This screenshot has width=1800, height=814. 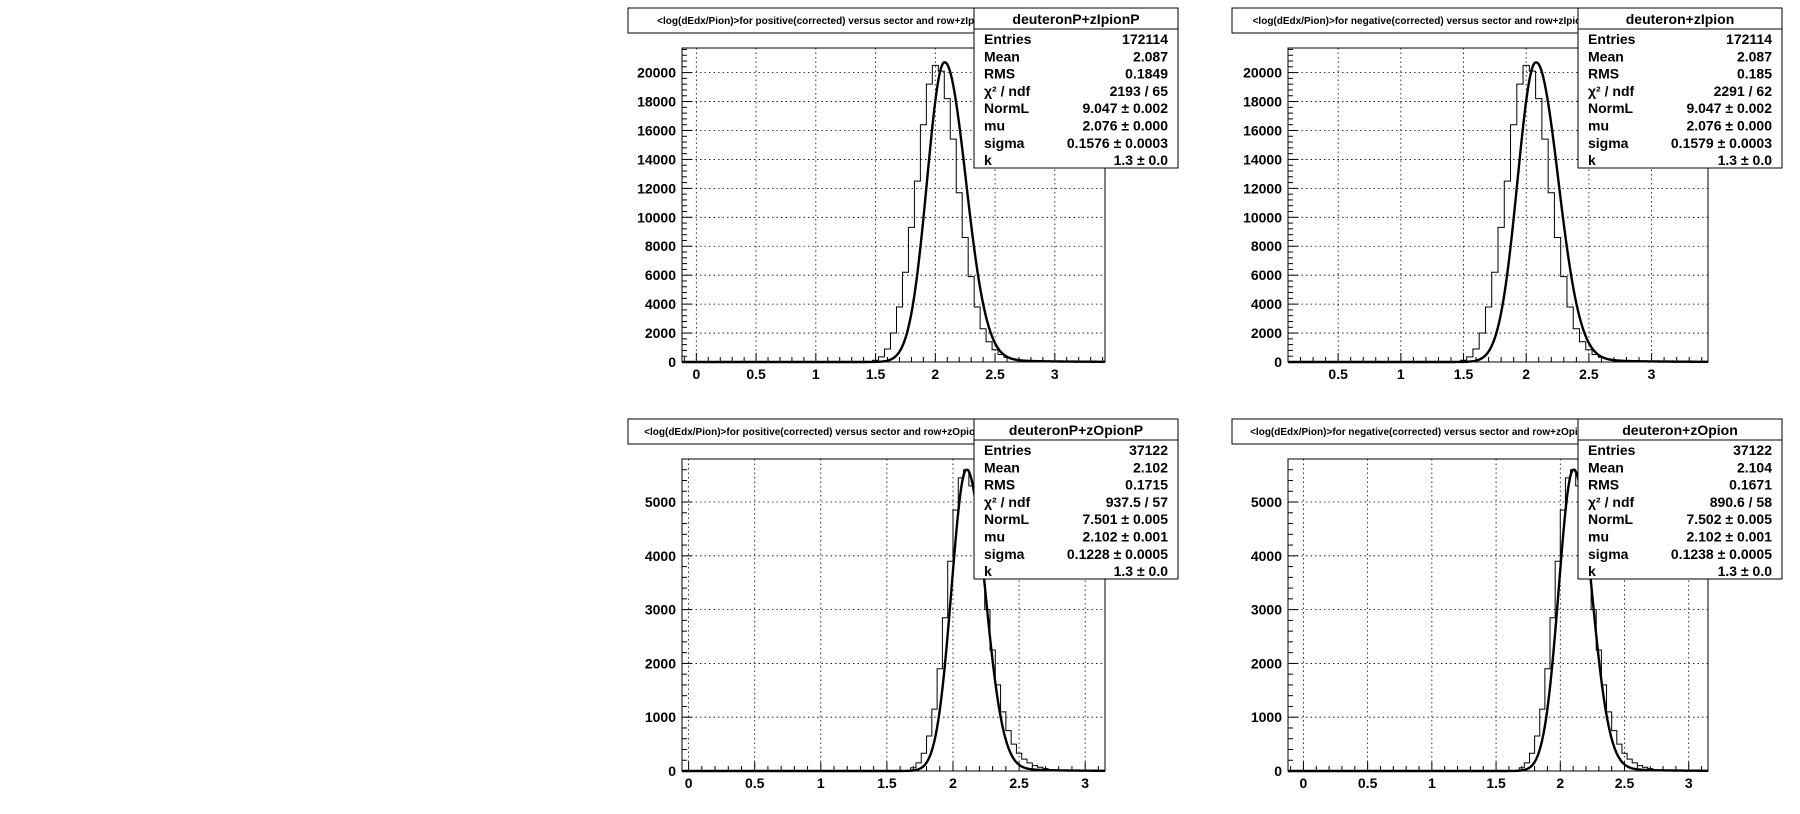 What do you see at coordinates (1150, 56) in the screenshot?
I see `stats-value: 2.087` at bounding box center [1150, 56].